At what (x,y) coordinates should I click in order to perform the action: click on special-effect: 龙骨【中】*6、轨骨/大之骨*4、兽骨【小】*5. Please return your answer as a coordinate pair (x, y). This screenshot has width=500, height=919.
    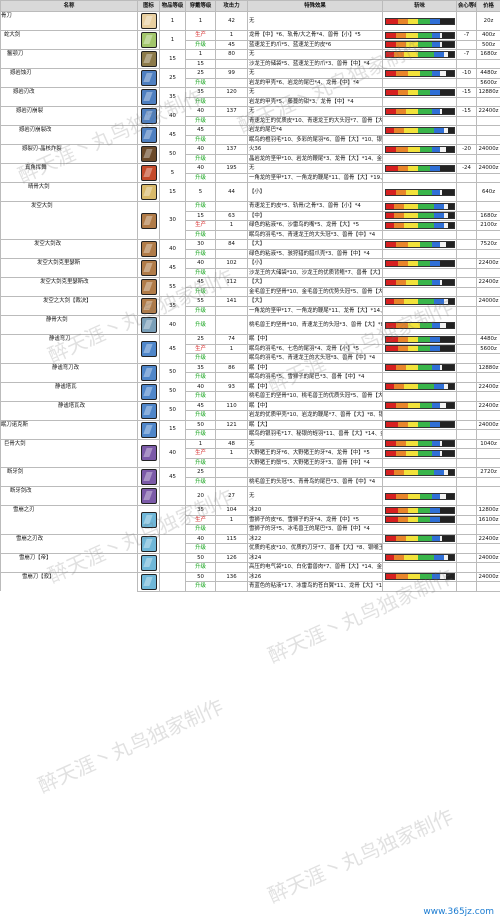
    Looking at the image, I should click on (315, 35).